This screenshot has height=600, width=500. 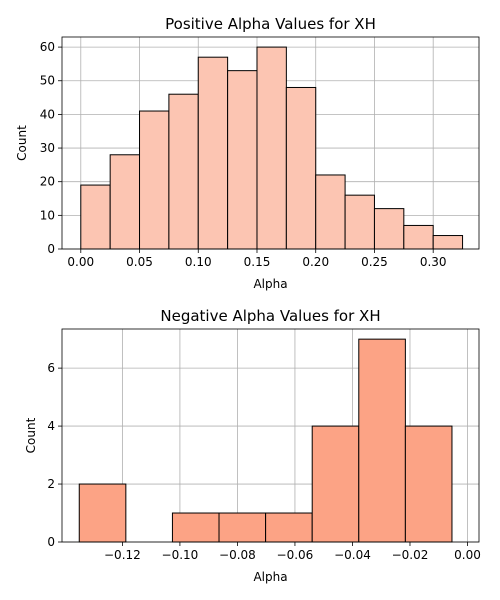 What do you see at coordinates (47, 47) in the screenshot?
I see `y-tick-label: 60` at bounding box center [47, 47].